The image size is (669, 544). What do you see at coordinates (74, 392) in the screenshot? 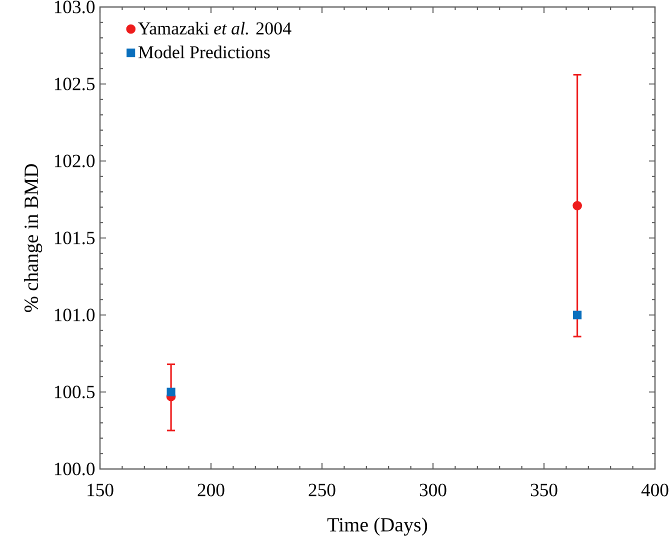
I see `y-tick-label: 100.5` at bounding box center [74, 392].